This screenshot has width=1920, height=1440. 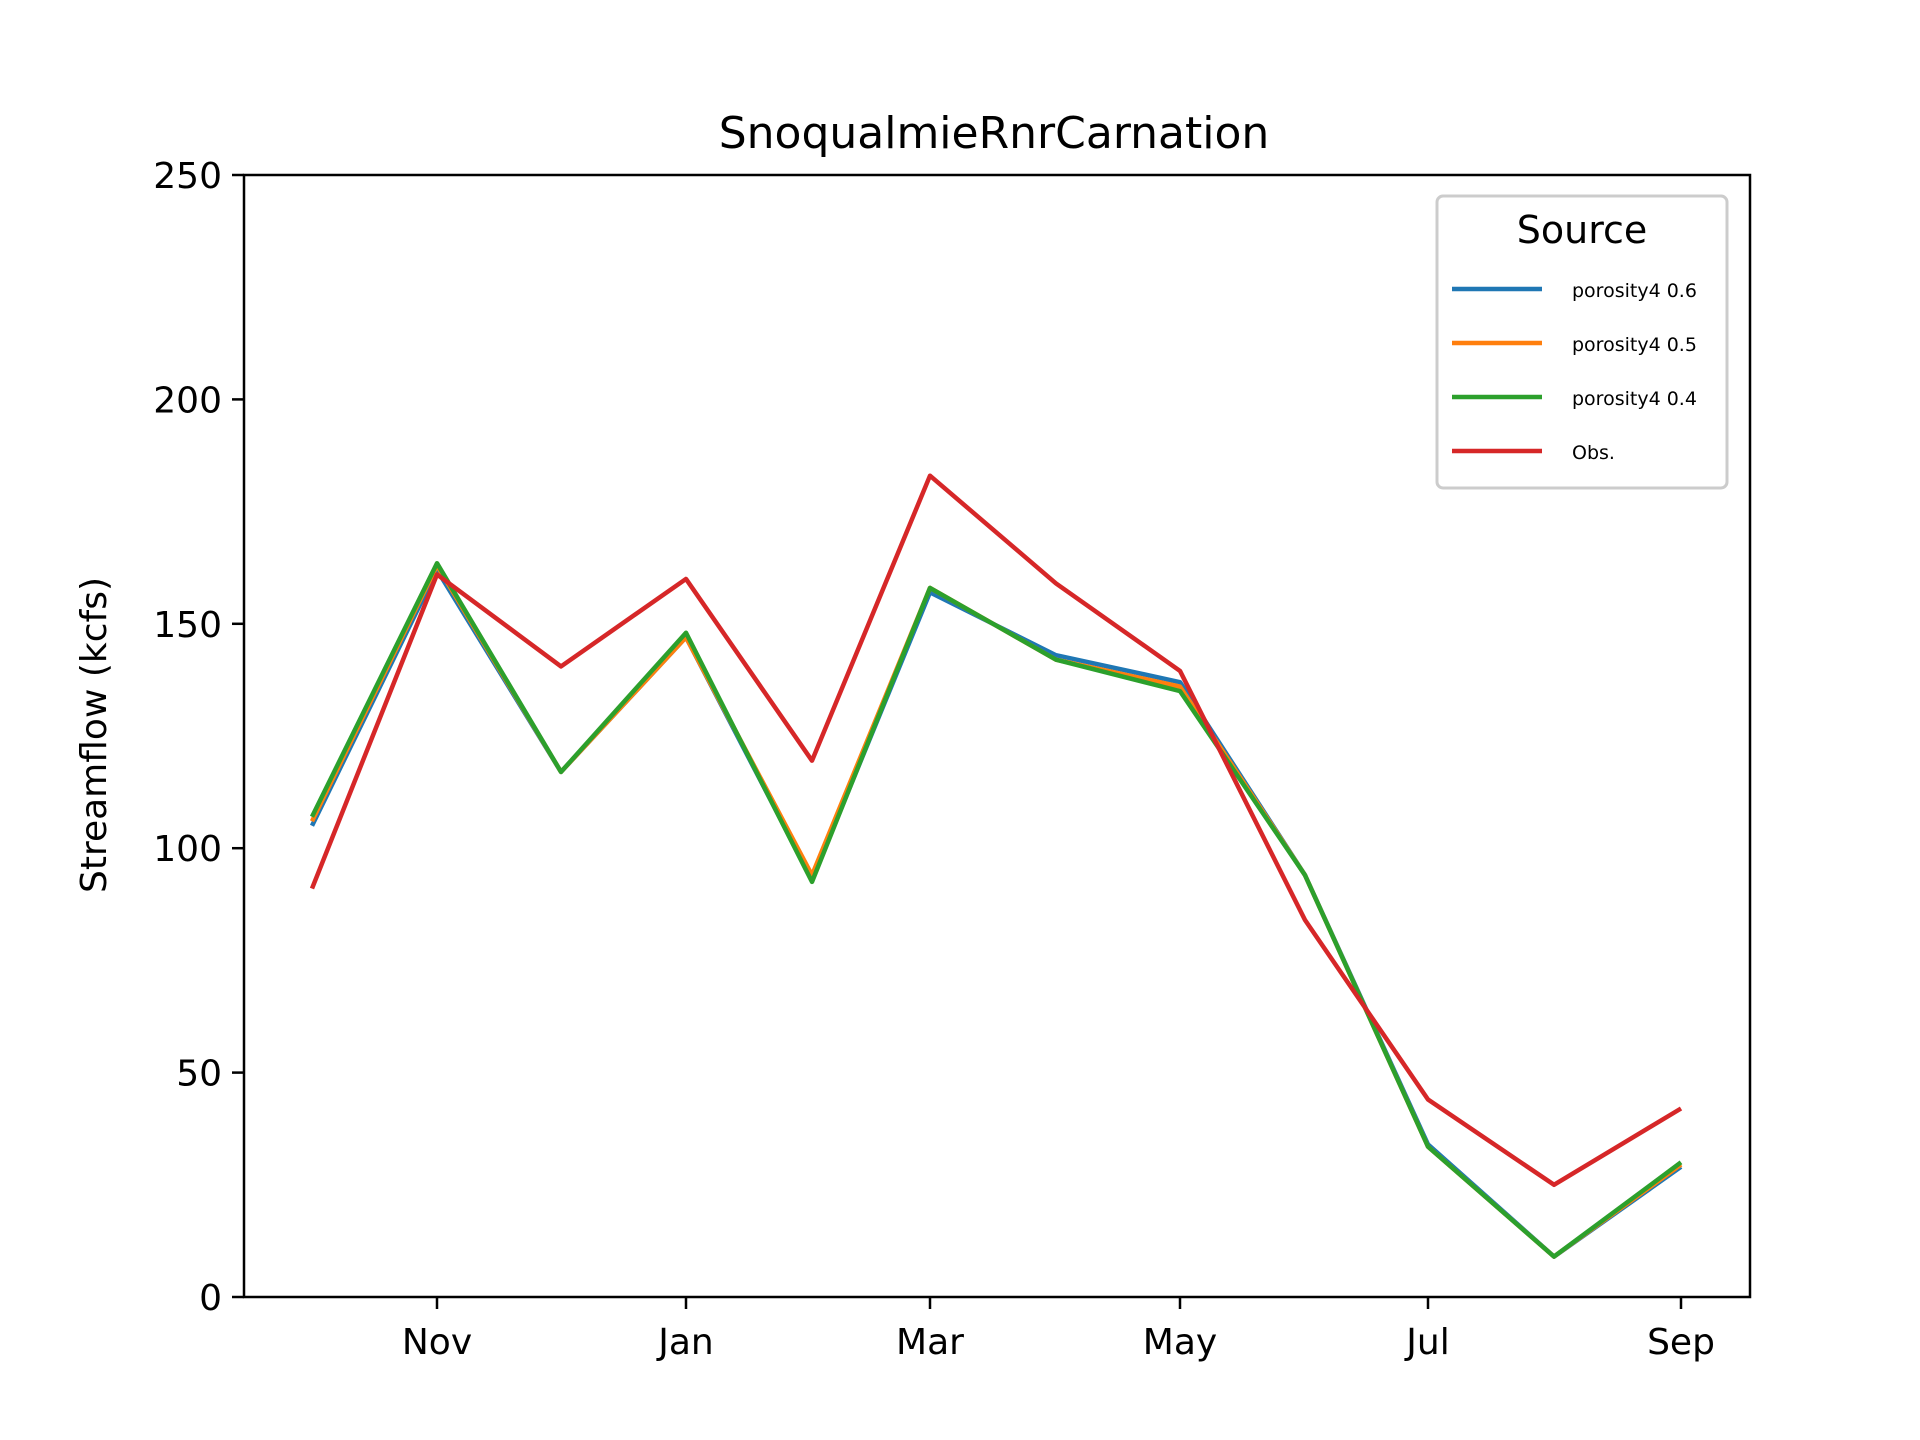 I want to click on legend-box, so click(x=1582, y=342).